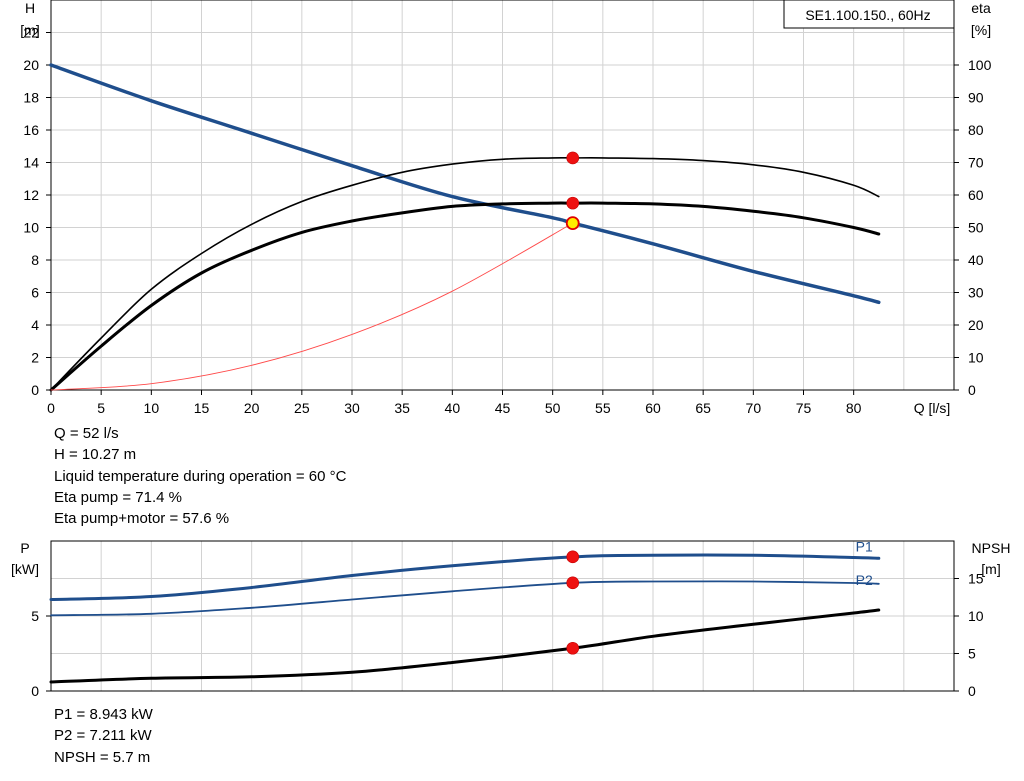 The width and height of the screenshot is (1024, 781). What do you see at coordinates (31, 98) in the screenshot?
I see `head-ytick-label: 18` at bounding box center [31, 98].